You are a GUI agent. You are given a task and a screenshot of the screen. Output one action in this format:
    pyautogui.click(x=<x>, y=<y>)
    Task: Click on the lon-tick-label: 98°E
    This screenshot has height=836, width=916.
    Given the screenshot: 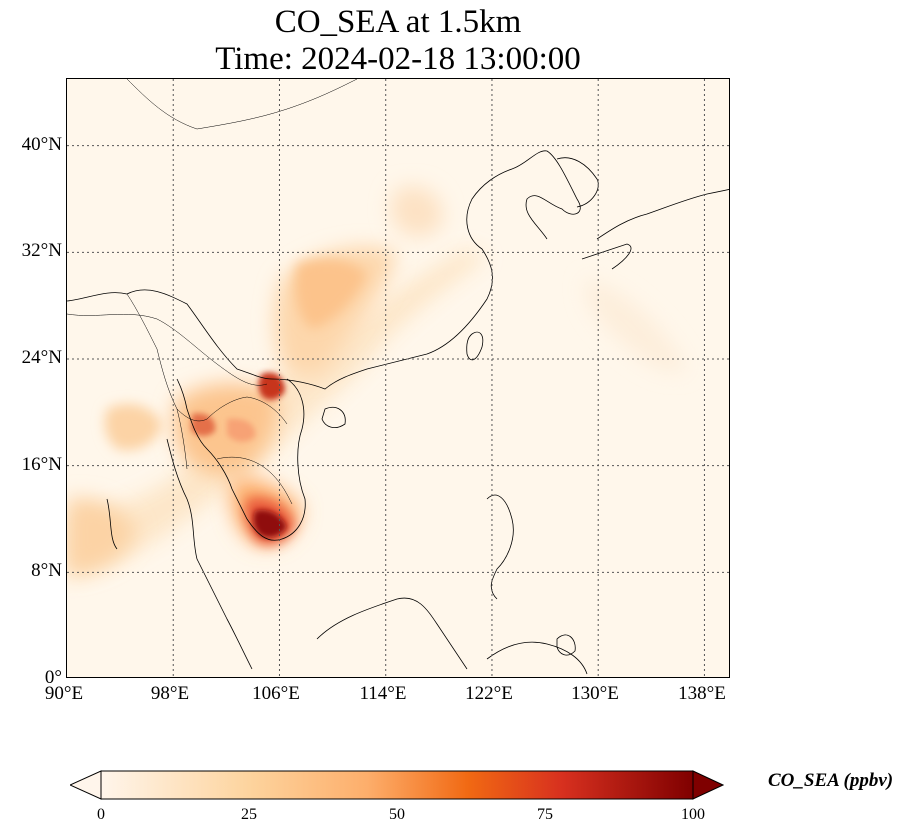 What is the action you would take?
    pyautogui.click(x=170, y=693)
    